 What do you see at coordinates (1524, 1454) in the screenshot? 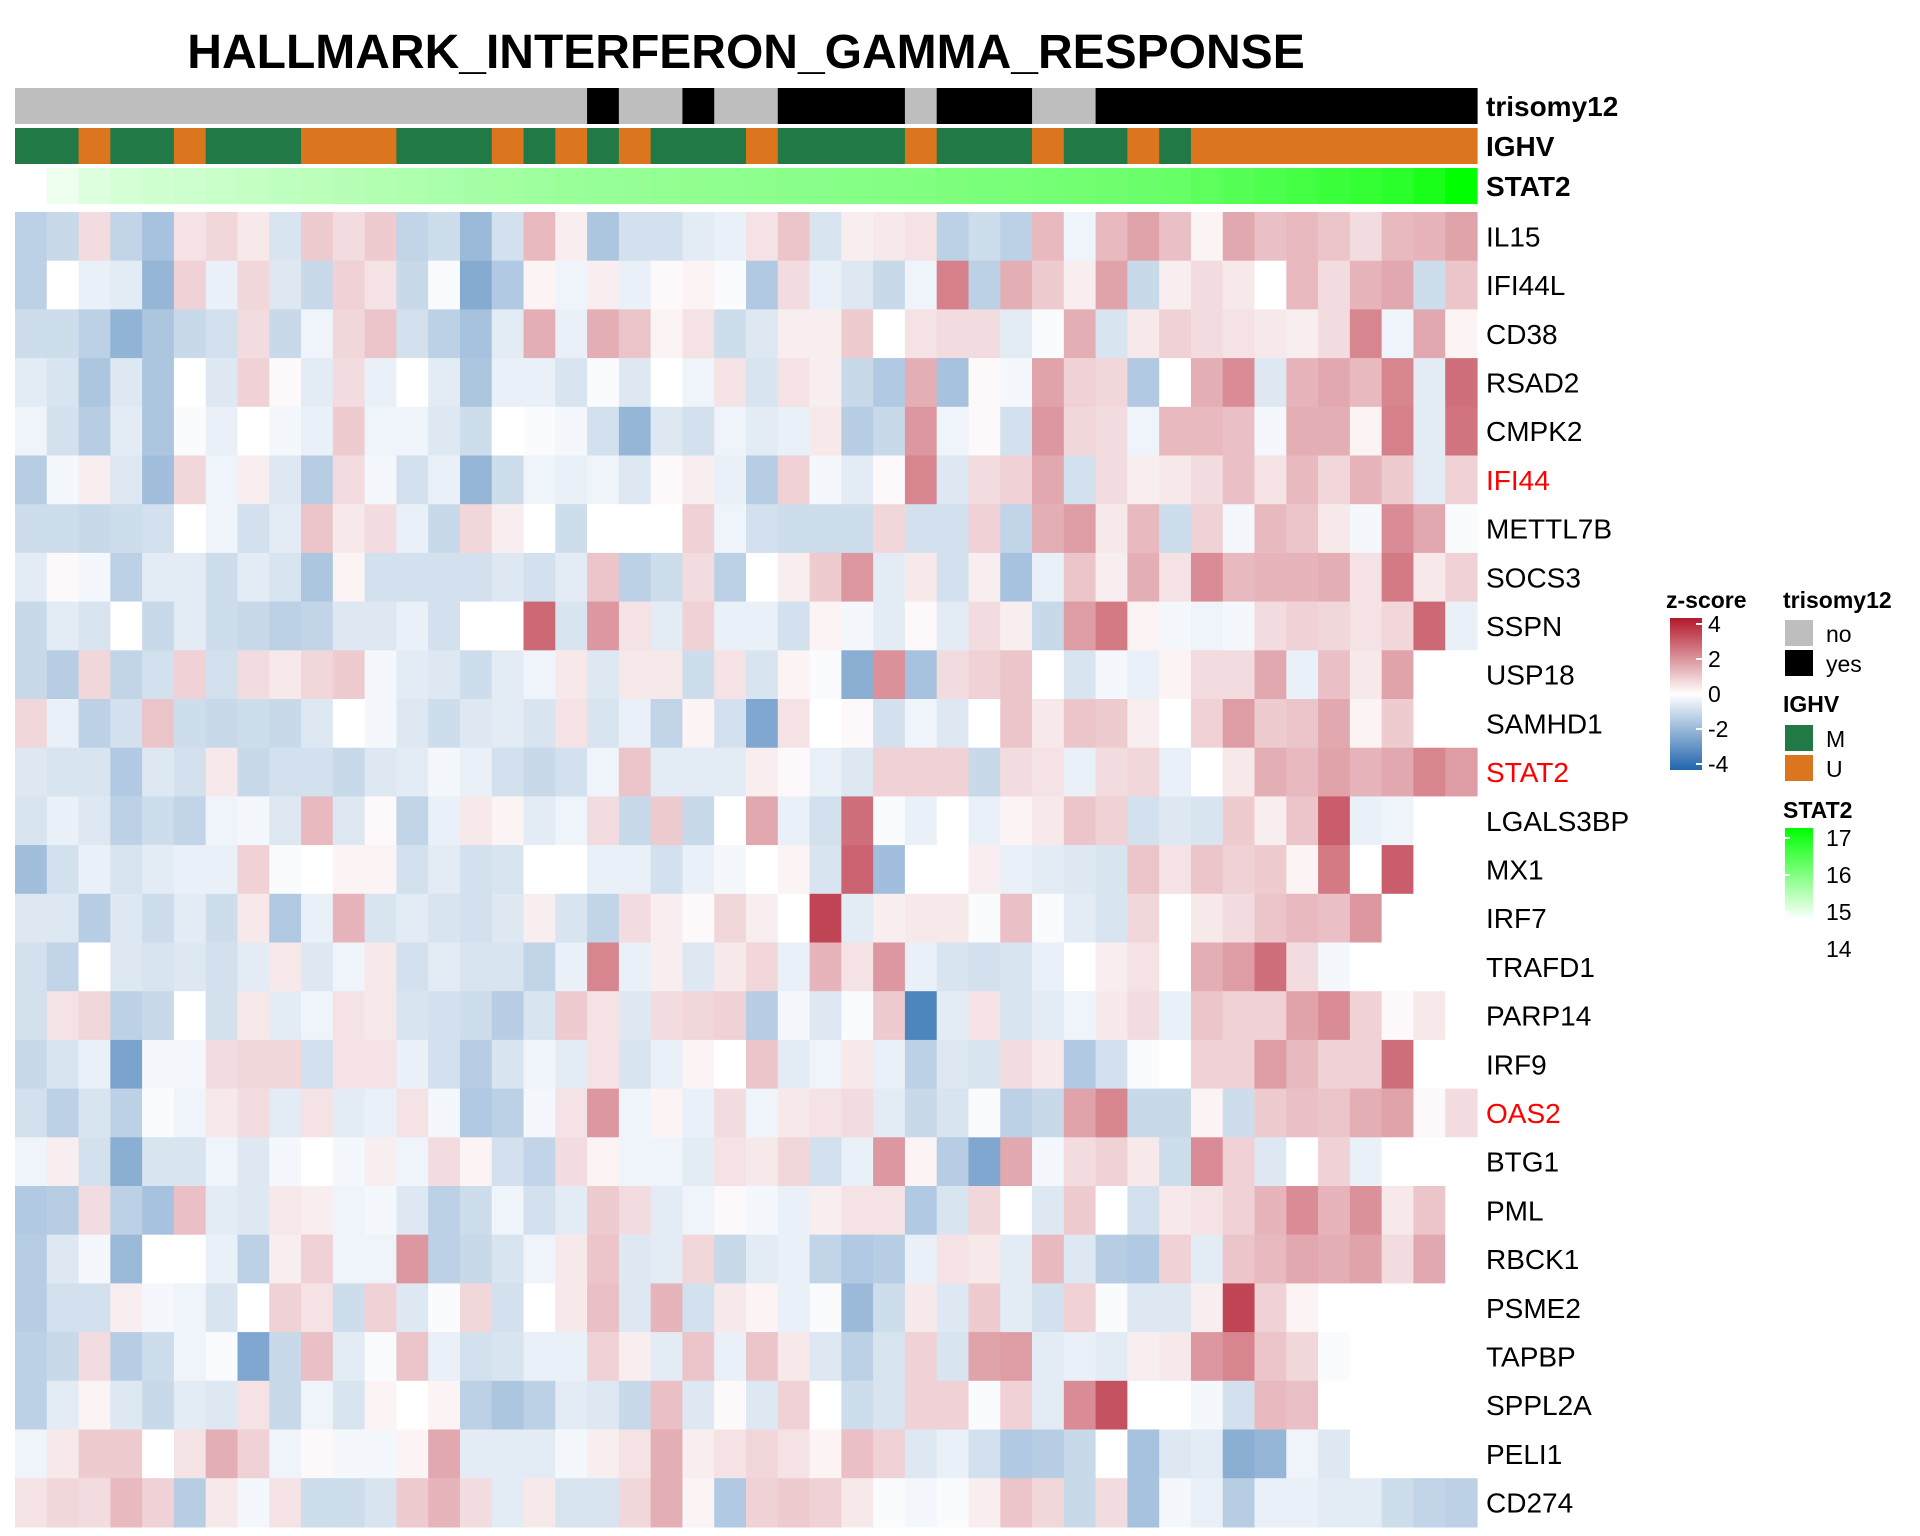
I see `gene-label-peli1: PELI1` at bounding box center [1524, 1454].